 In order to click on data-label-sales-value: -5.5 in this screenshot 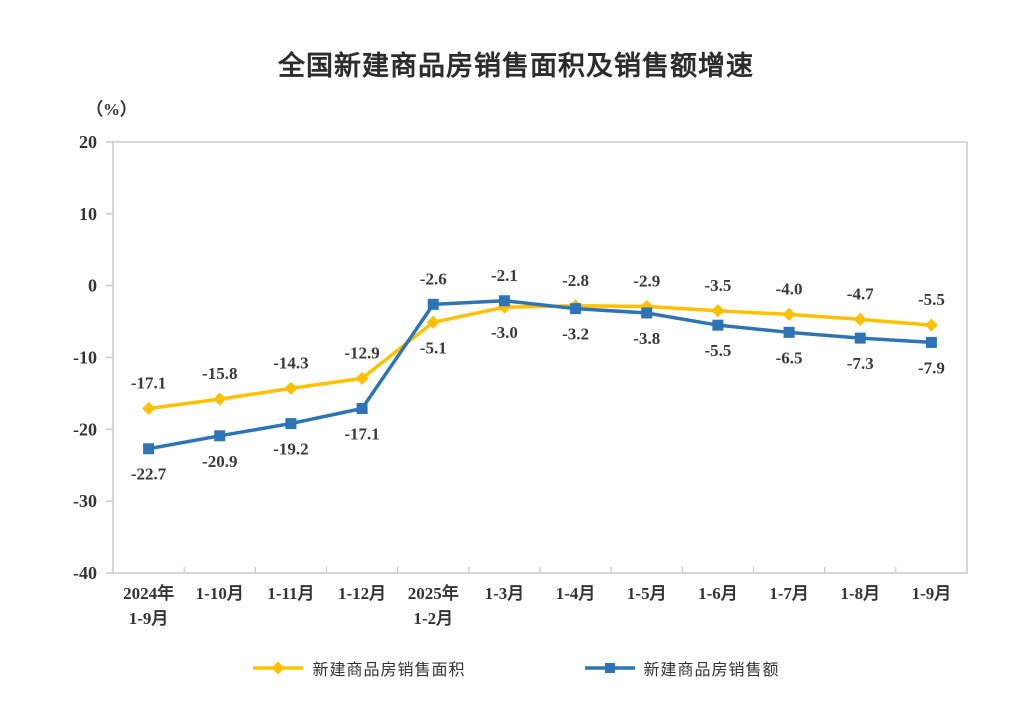, I will do `click(717, 350)`.